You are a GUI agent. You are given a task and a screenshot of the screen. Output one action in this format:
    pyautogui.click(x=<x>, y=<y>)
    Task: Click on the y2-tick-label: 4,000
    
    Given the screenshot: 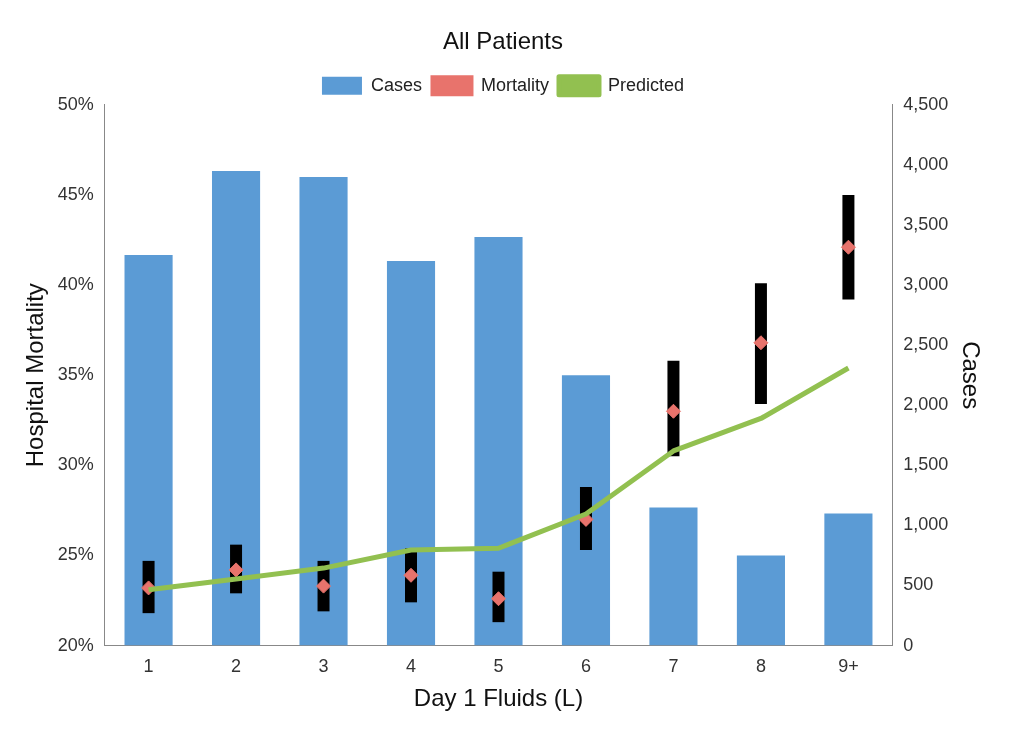 What is the action you would take?
    pyautogui.click(x=926, y=163)
    